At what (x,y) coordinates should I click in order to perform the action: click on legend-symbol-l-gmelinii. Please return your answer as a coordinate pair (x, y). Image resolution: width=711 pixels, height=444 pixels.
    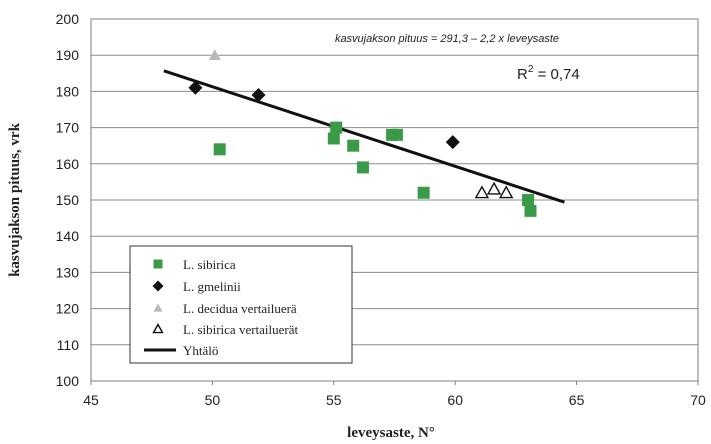
    Looking at the image, I should click on (158, 286).